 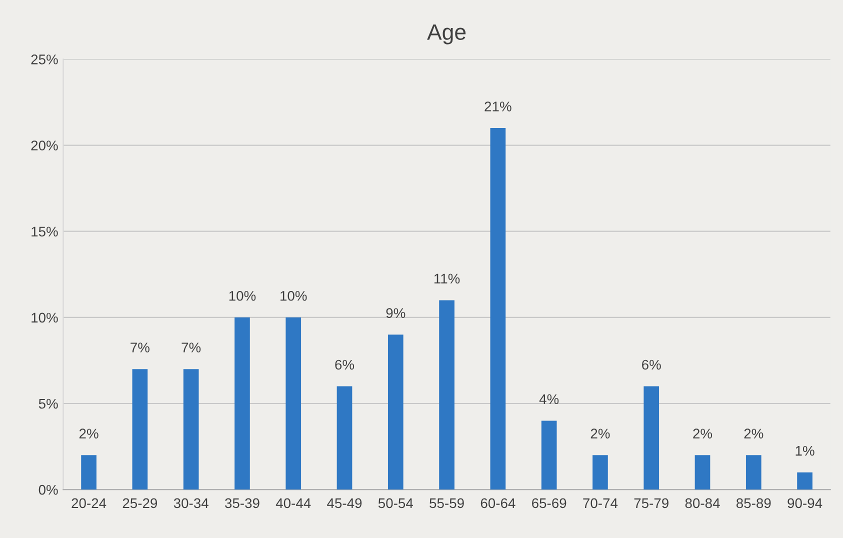 I want to click on x-tick-label: 50-54, so click(x=396, y=503).